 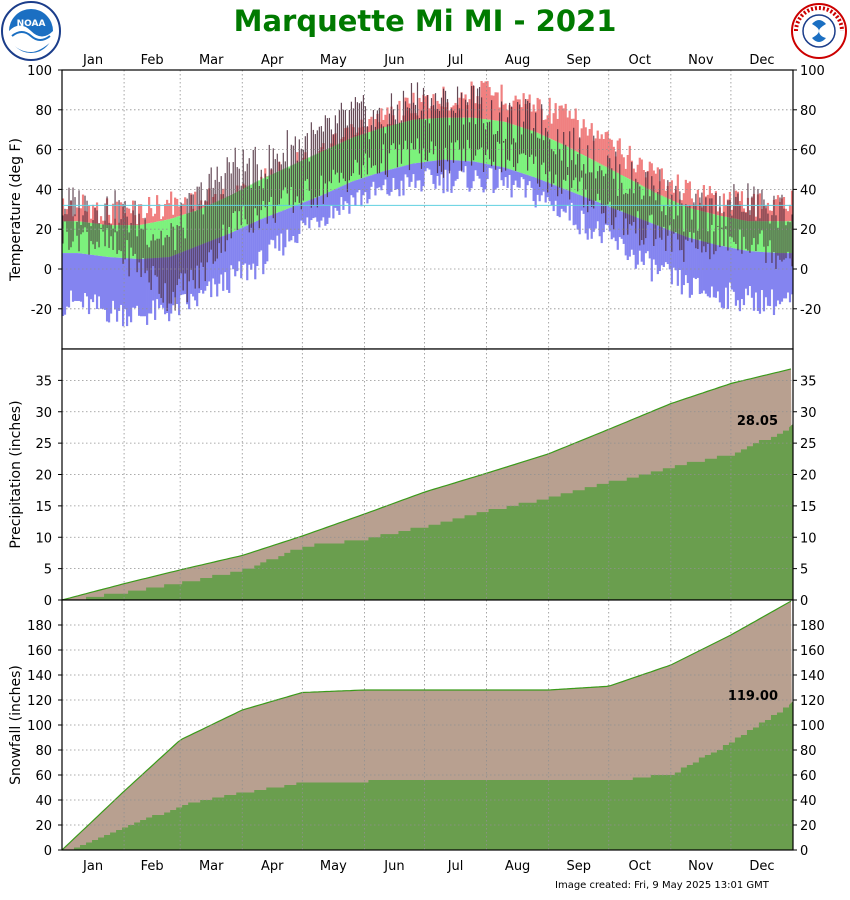 What do you see at coordinates (761, 866) in the screenshot?
I see `month-label: Dec` at bounding box center [761, 866].